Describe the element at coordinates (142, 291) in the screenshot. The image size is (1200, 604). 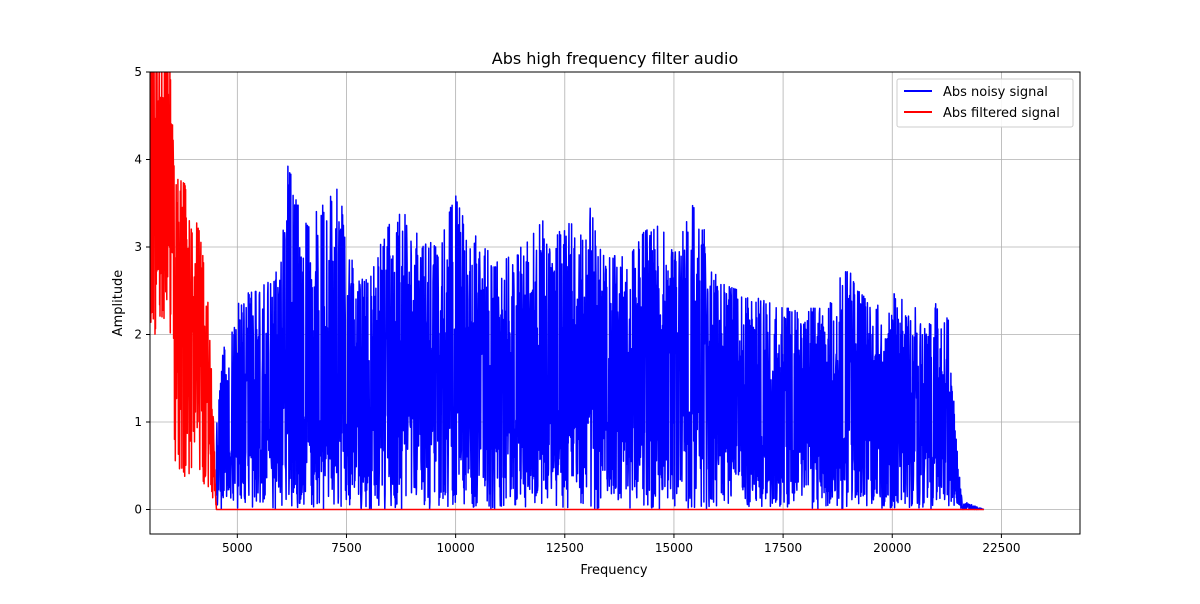
I see `y-axis-ticks: 0 1 2 3 4 5` at that location.